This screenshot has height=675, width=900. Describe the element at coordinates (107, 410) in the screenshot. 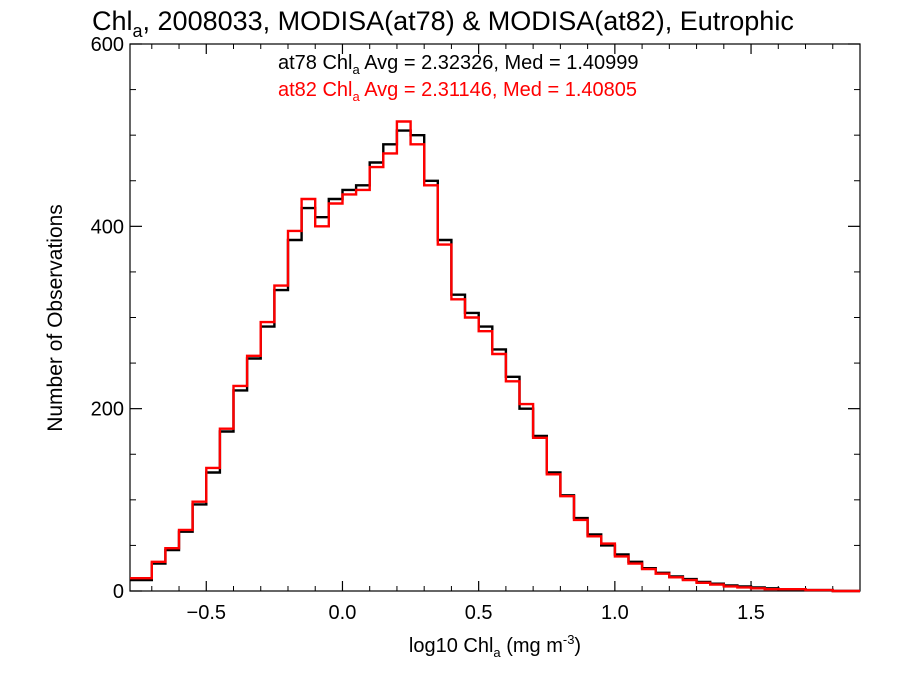

I see `y-tick-label: 200` at that location.